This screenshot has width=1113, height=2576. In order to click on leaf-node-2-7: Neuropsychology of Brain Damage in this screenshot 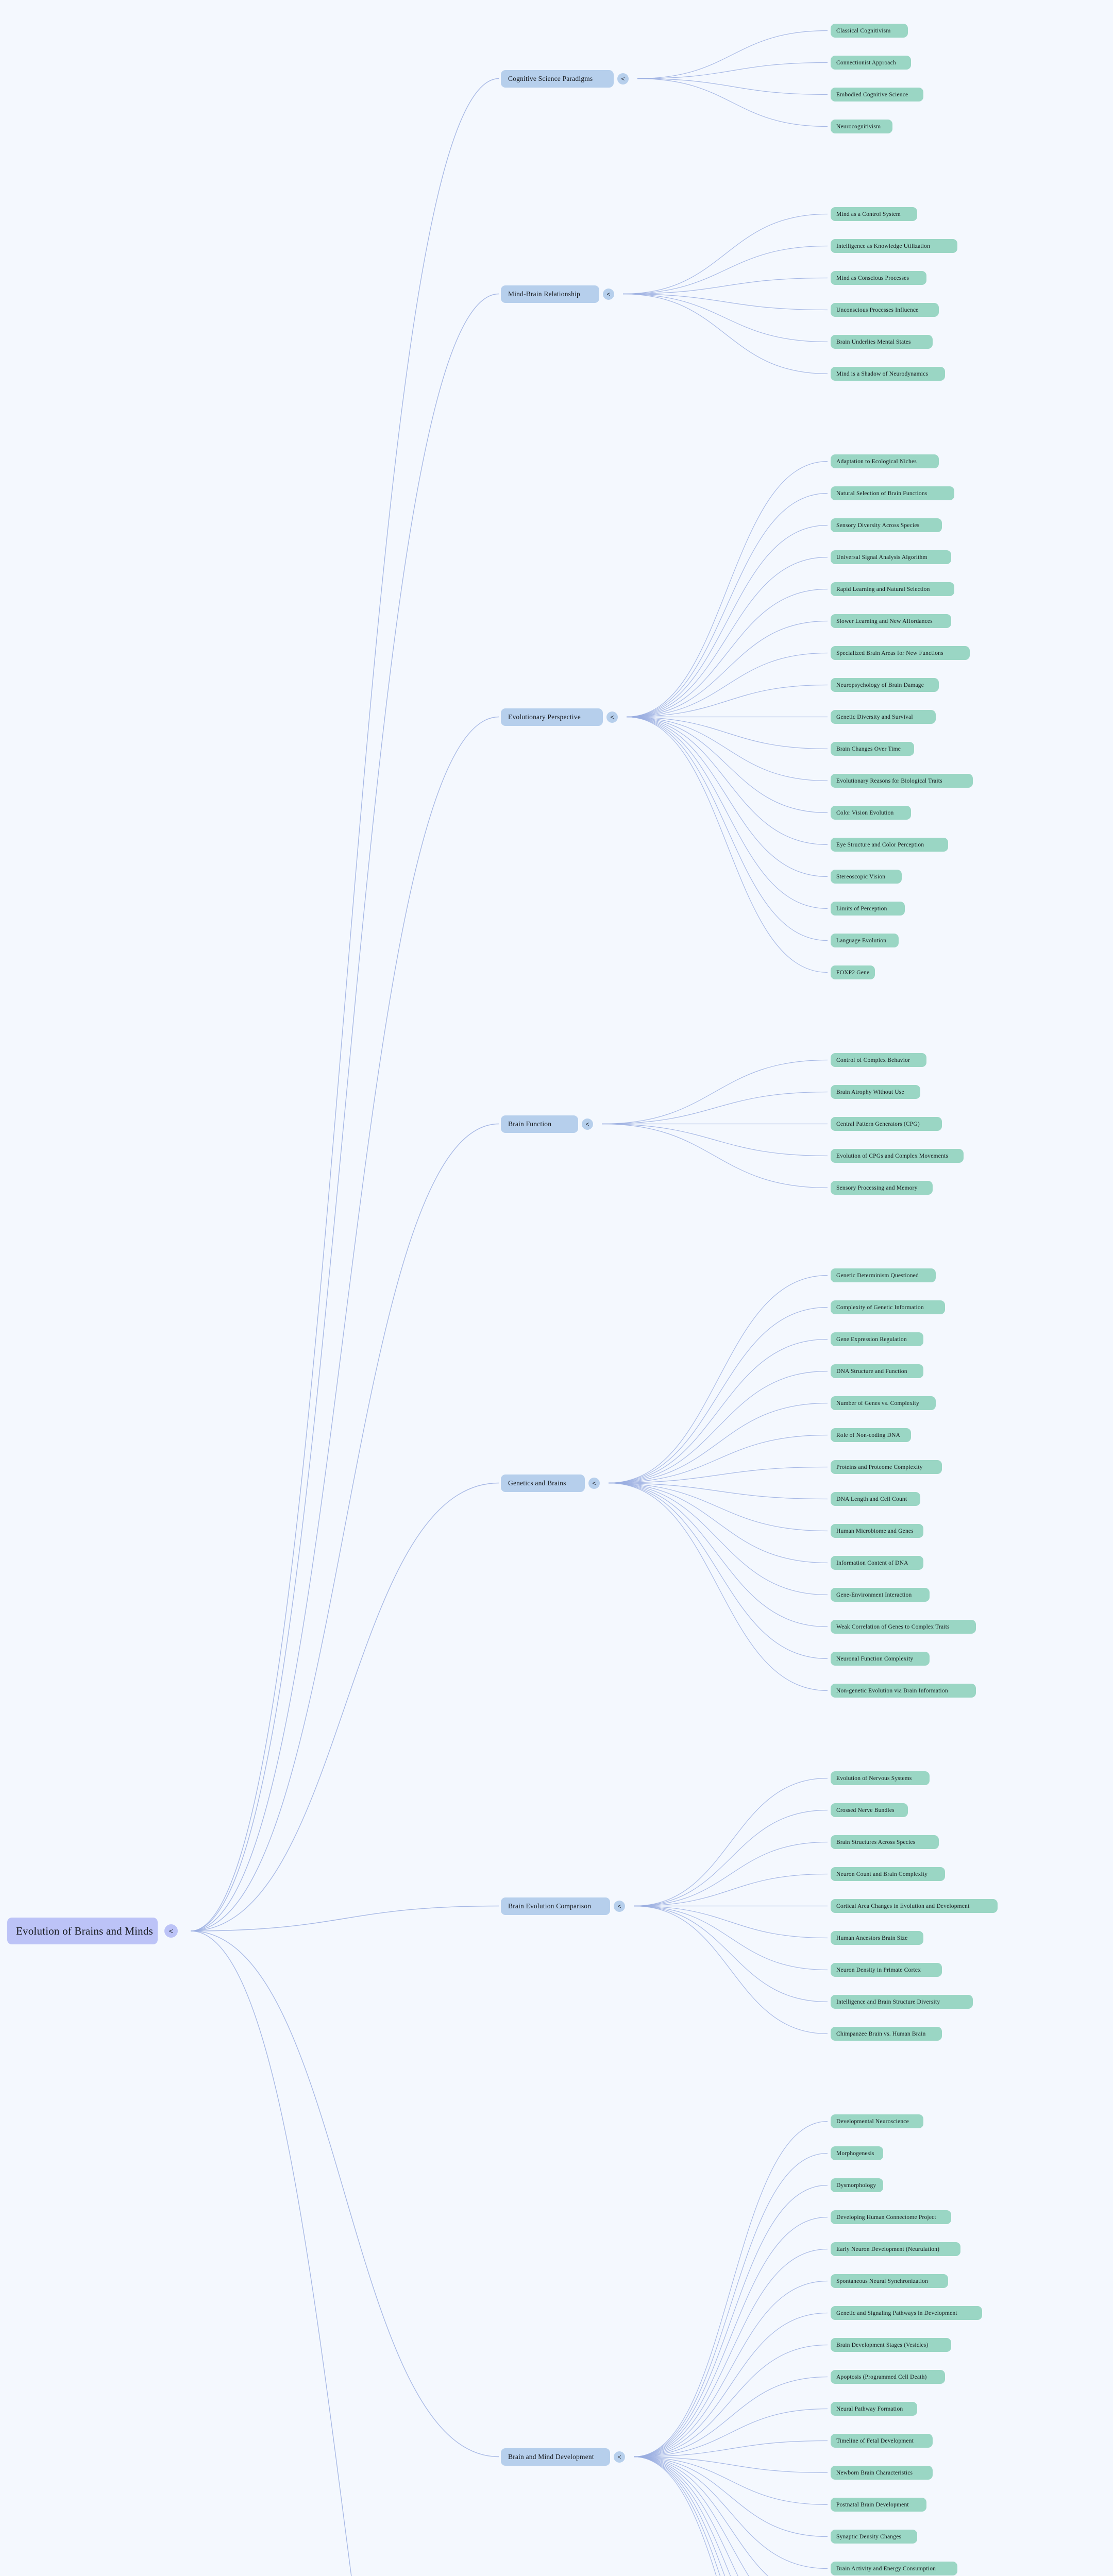, I will do `click(885, 685)`.